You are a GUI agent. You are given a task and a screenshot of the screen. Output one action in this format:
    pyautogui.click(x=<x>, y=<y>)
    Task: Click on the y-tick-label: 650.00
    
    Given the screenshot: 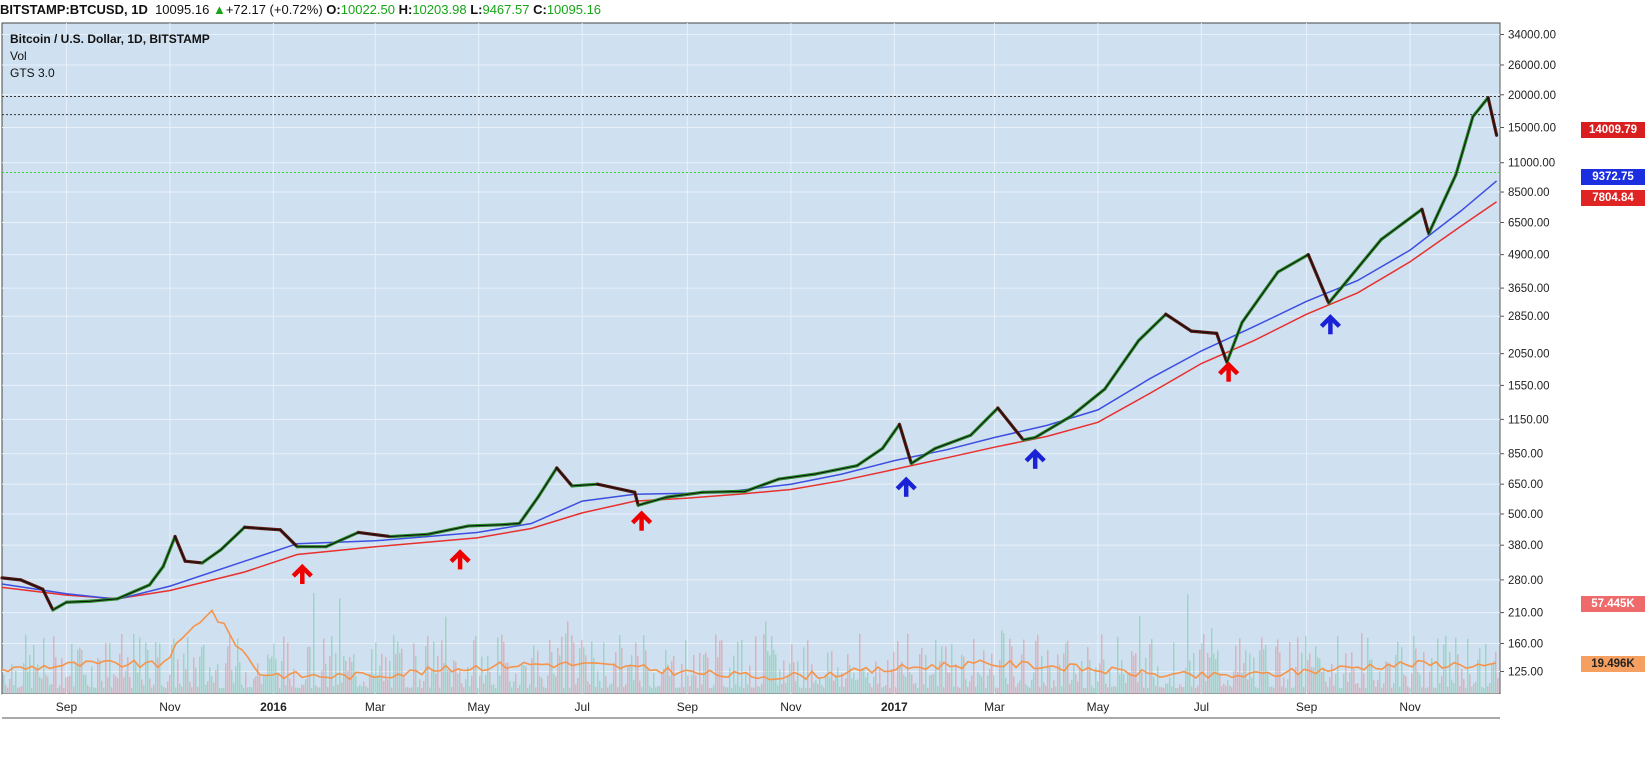 What is the action you would take?
    pyautogui.click(x=1525, y=485)
    